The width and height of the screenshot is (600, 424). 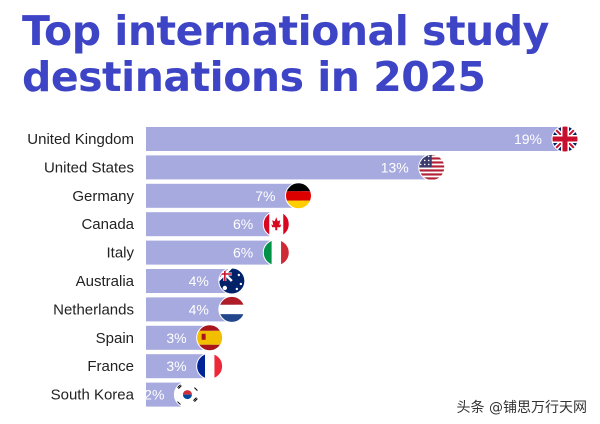 What do you see at coordinates (521, 407) in the screenshot?
I see `watermark: 头条 @铺思万行天网` at bounding box center [521, 407].